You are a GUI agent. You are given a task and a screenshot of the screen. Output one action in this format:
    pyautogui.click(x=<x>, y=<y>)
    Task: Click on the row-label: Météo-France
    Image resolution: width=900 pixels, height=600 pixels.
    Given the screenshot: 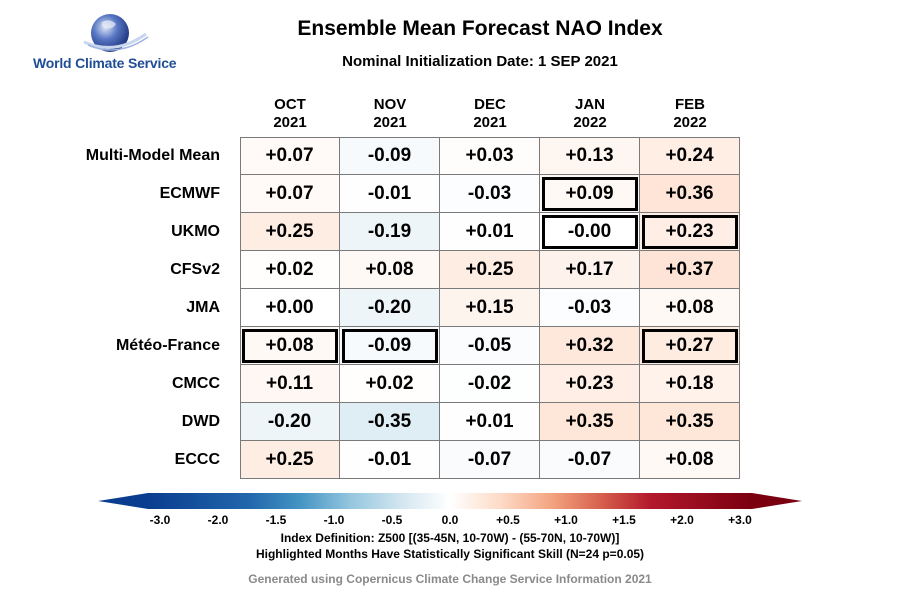 What is the action you would take?
    pyautogui.click(x=167, y=345)
    